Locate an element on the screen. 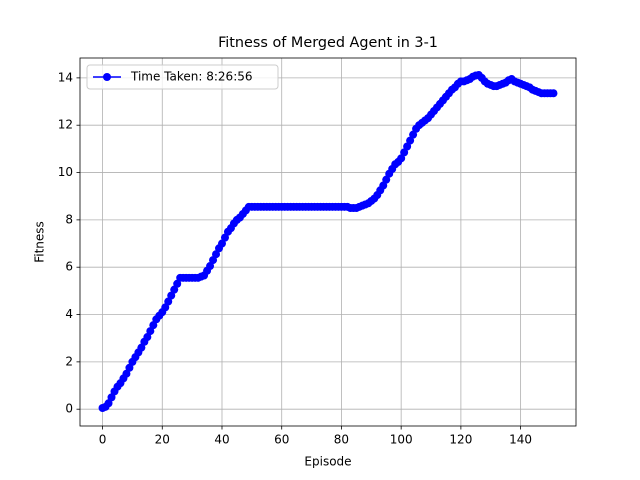  x-tick-label: 100 is located at coordinates (401, 440).